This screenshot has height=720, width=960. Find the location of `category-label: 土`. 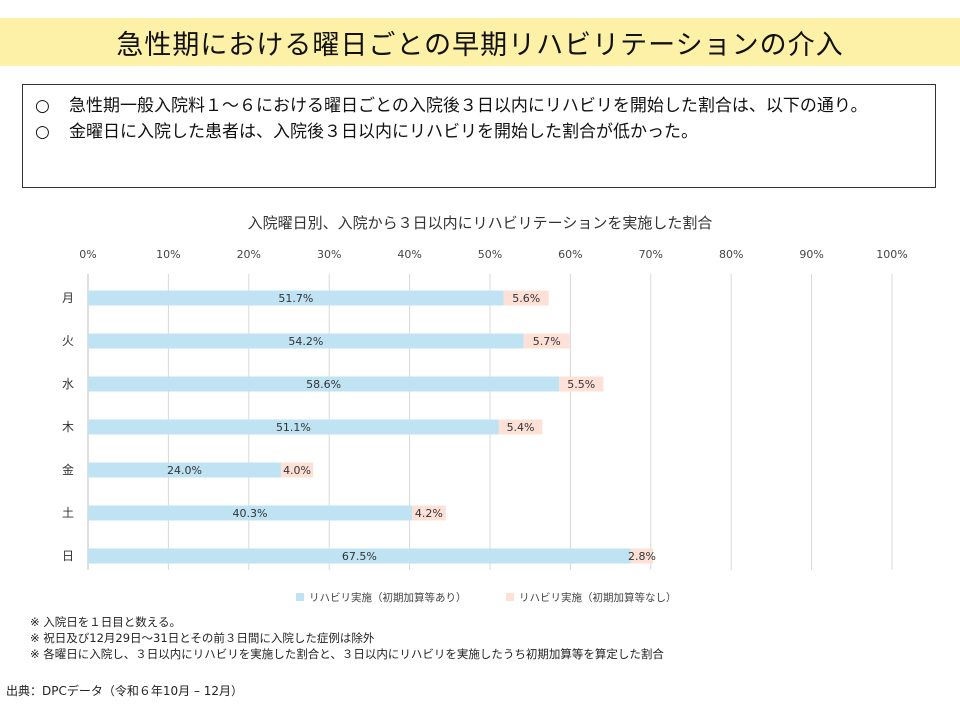

category-label: 土 is located at coordinates (68, 513).